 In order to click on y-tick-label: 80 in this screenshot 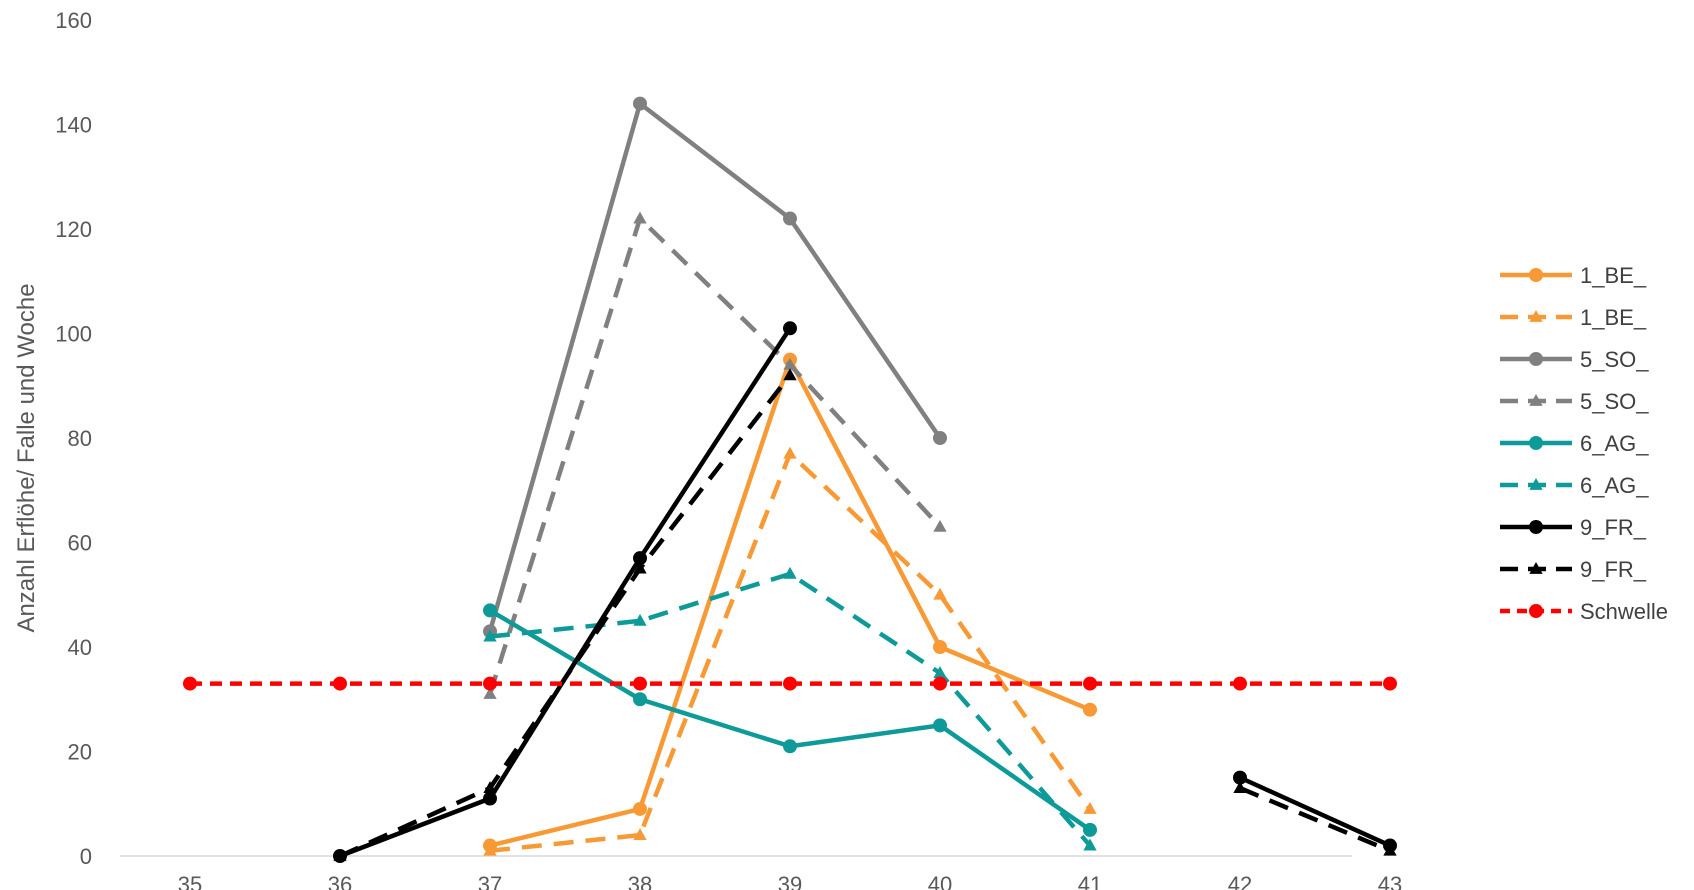, I will do `click(80, 438)`.